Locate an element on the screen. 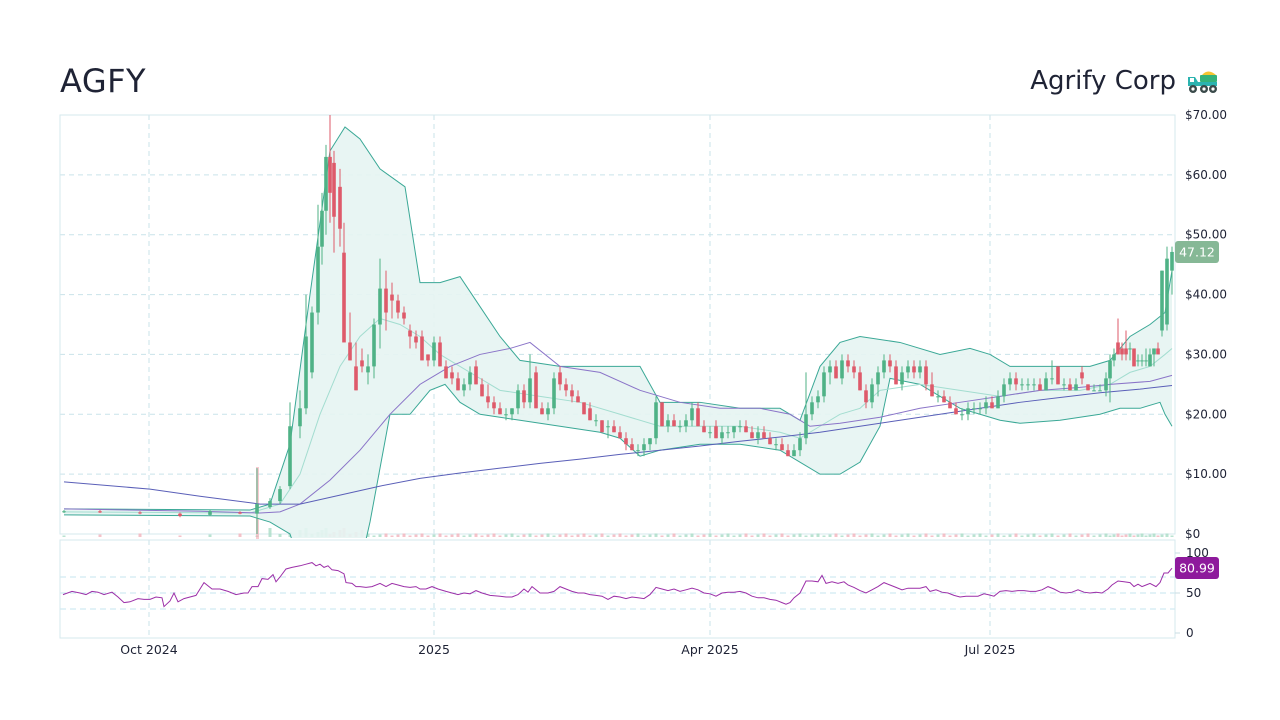  price-axis-label: $10.00 is located at coordinates (1206, 474).